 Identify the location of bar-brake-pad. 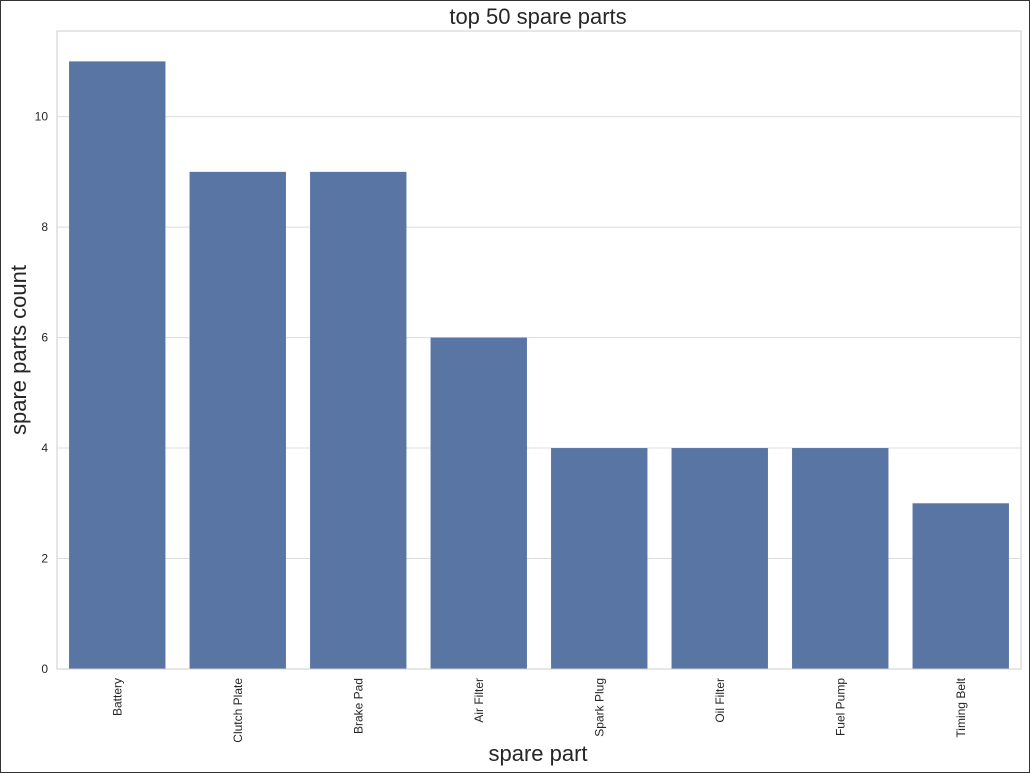
(358, 420).